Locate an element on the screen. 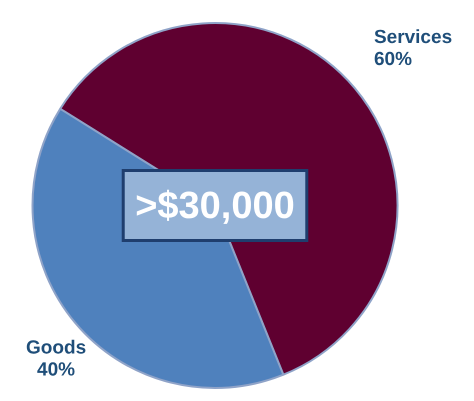 This screenshot has height=401, width=474. slice-label: Services is located at coordinates (413, 37).